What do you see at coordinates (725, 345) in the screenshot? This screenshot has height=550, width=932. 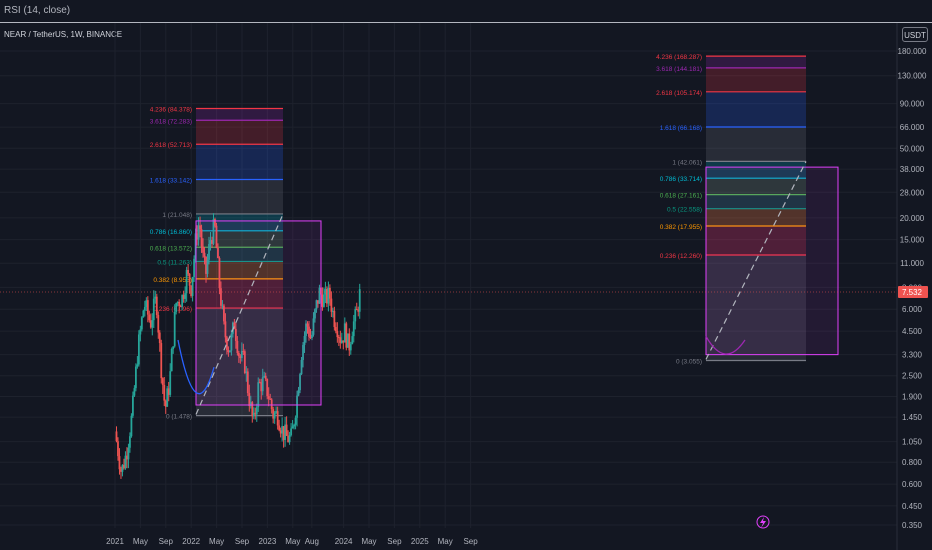 I see `curve-path-right` at bounding box center [725, 345].